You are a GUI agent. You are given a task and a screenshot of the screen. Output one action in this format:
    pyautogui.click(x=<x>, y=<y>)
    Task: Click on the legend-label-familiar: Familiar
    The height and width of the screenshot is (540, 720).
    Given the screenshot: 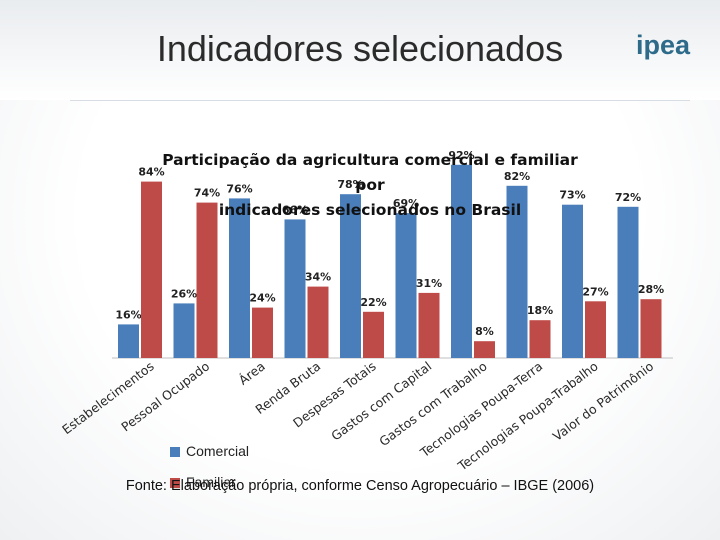 What is the action you would take?
    pyautogui.click(x=211, y=482)
    